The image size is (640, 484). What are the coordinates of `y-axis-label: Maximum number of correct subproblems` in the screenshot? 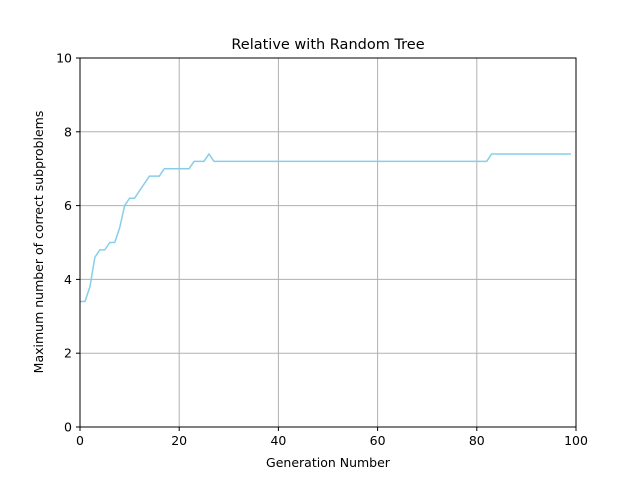 It's located at (38, 242).